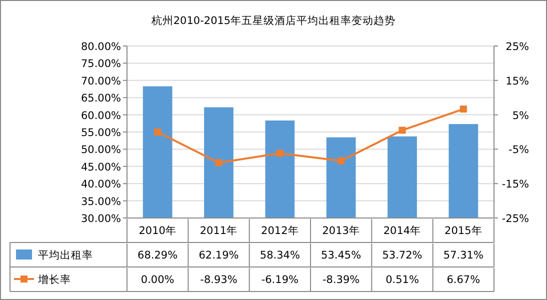 The image size is (547, 300). What do you see at coordinates (518, 81) in the screenshot?
I see `y2-tick-label: 15%` at bounding box center [518, 81].